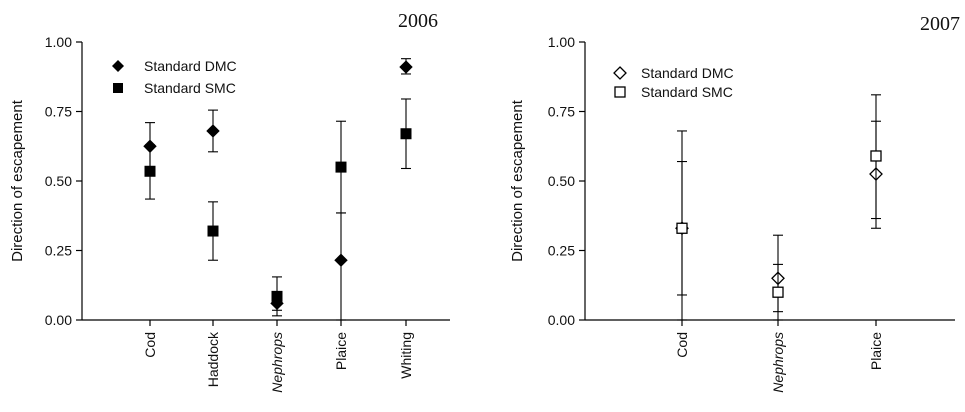 The height and width of the screenshot is (412, 965). Describe the element at coordinates (418, 21) in the screenshot. I see `chart-title: 2006` at that location.